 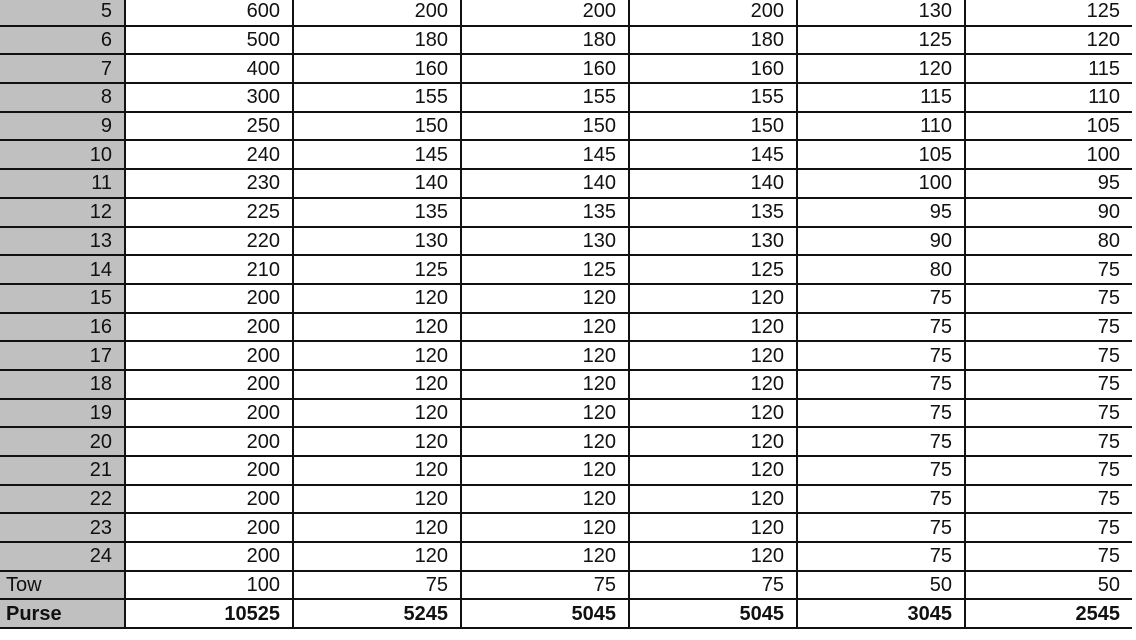 I want to click on table-row: 14 210 125 125 125 80 75, so click(x=566, y=269).